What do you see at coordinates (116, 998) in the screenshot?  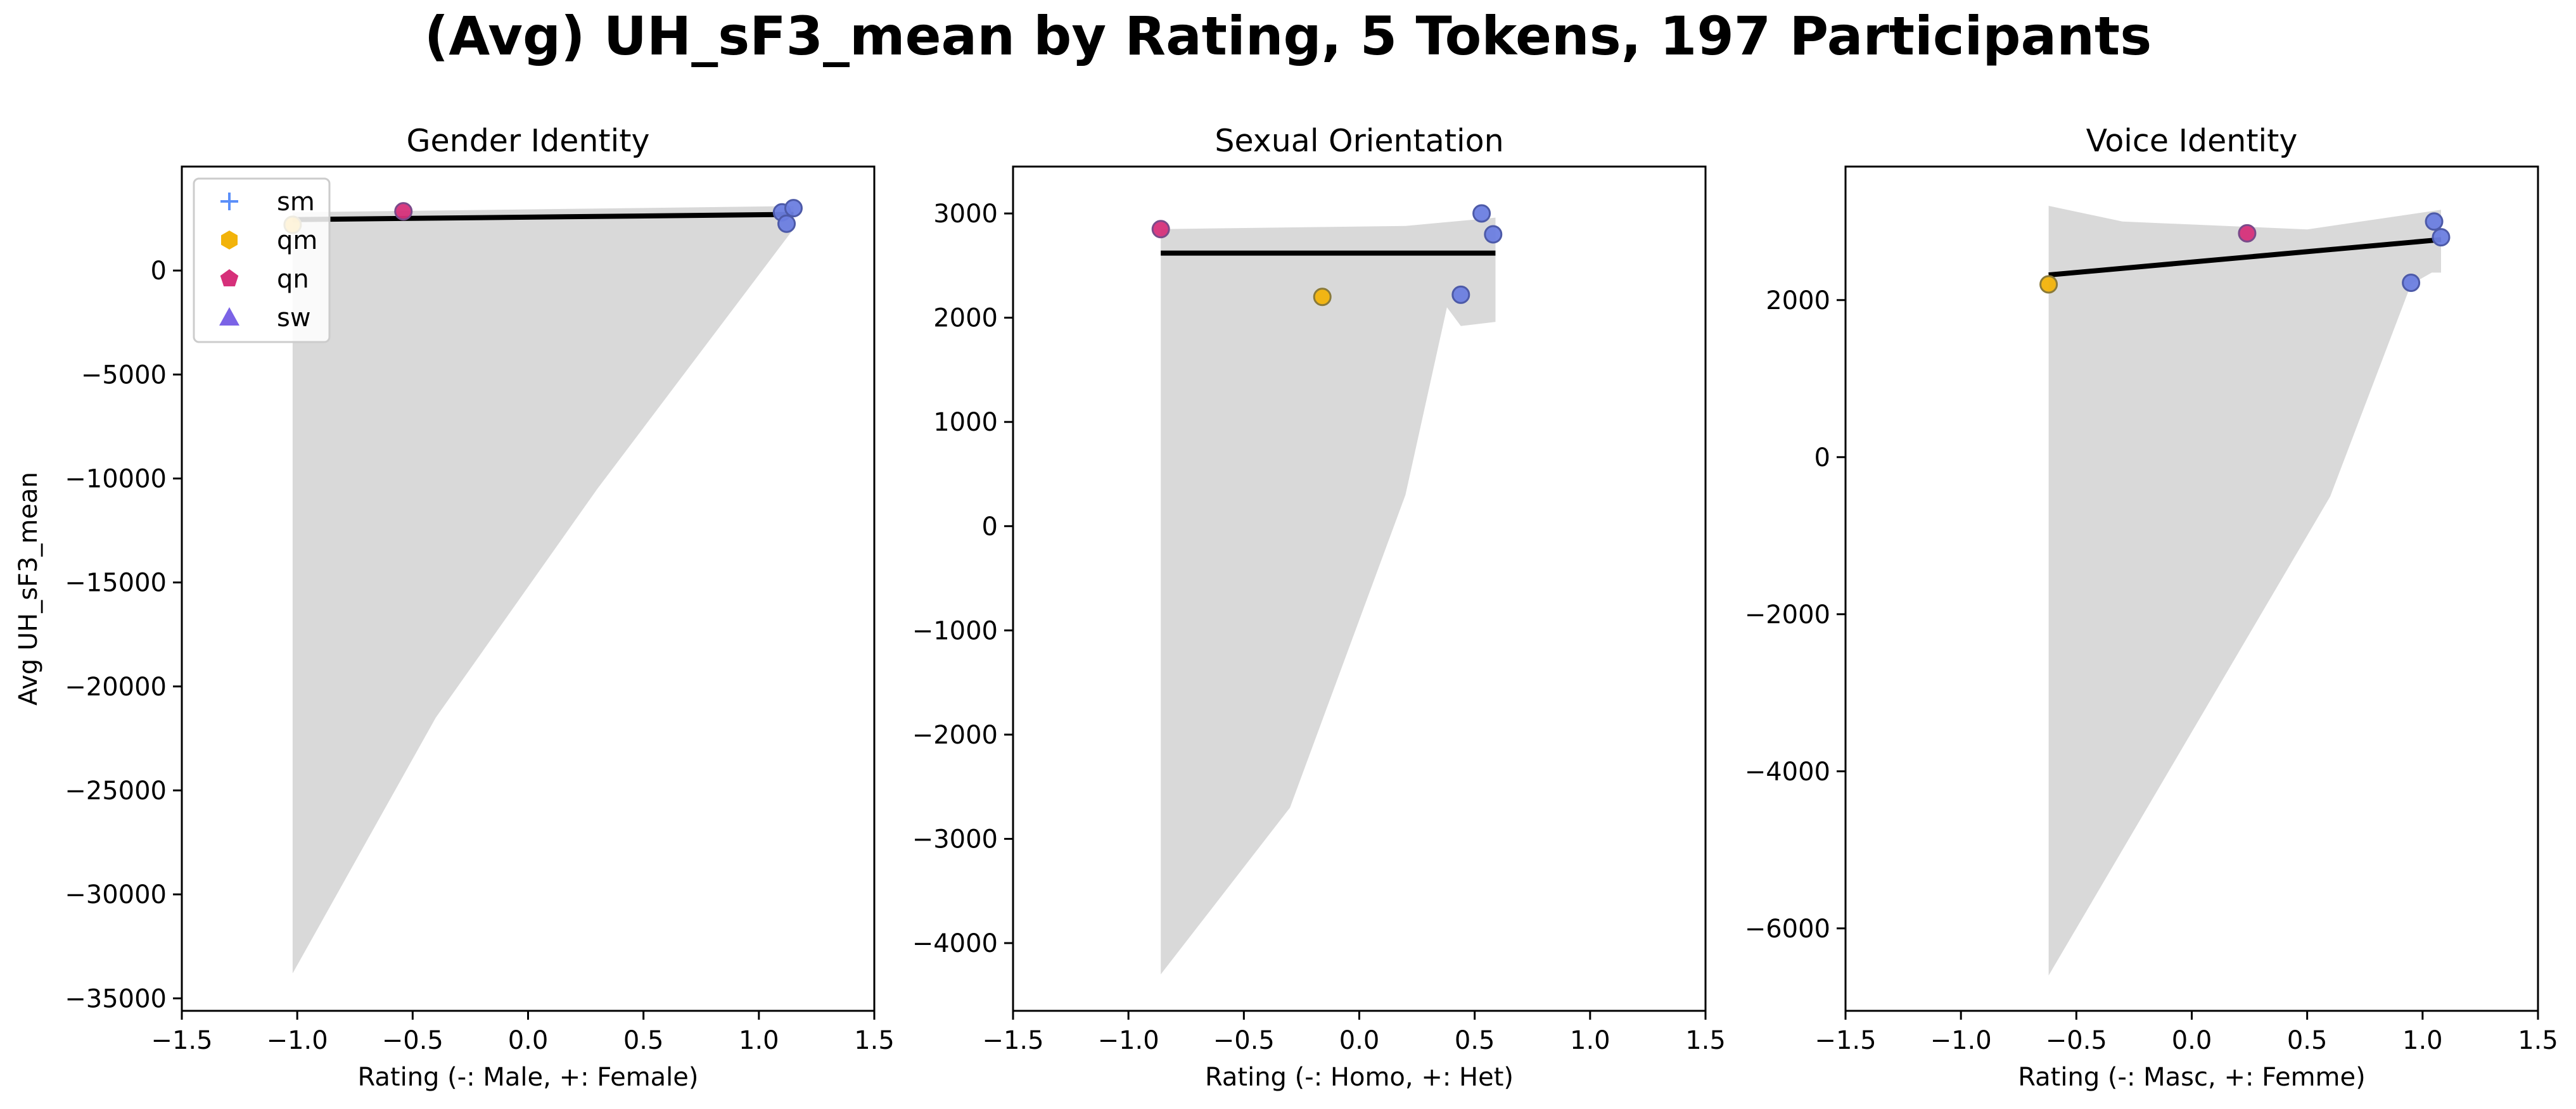 I see `y-tick-label: −35000` at bounding box center [116, 998].